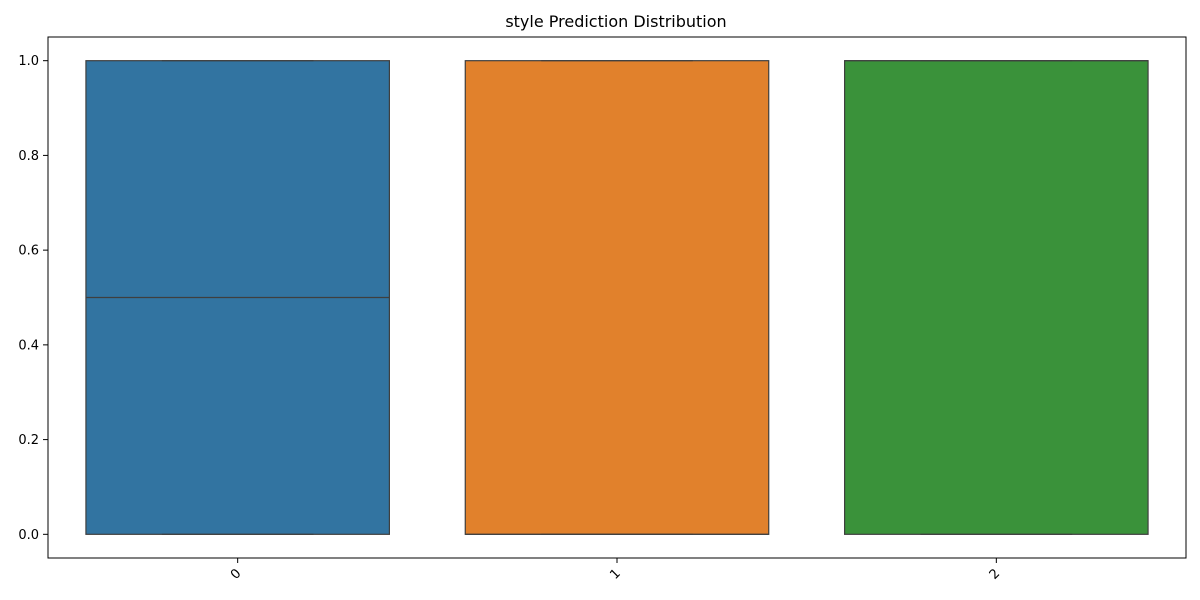 The image size is (1200, 600). I want to click on y-tick-label: 0.8, so click(28, 156).